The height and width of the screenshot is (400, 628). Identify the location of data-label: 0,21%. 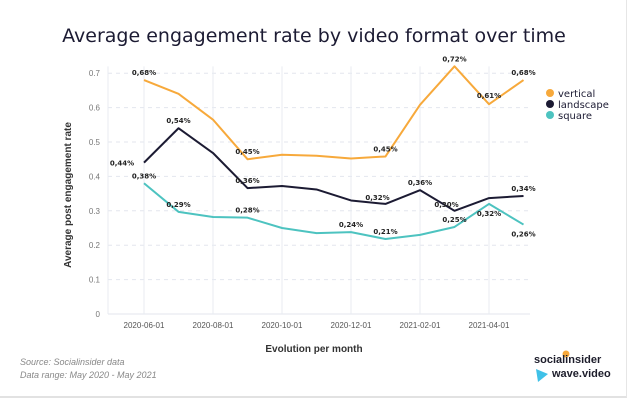
(385, 232).